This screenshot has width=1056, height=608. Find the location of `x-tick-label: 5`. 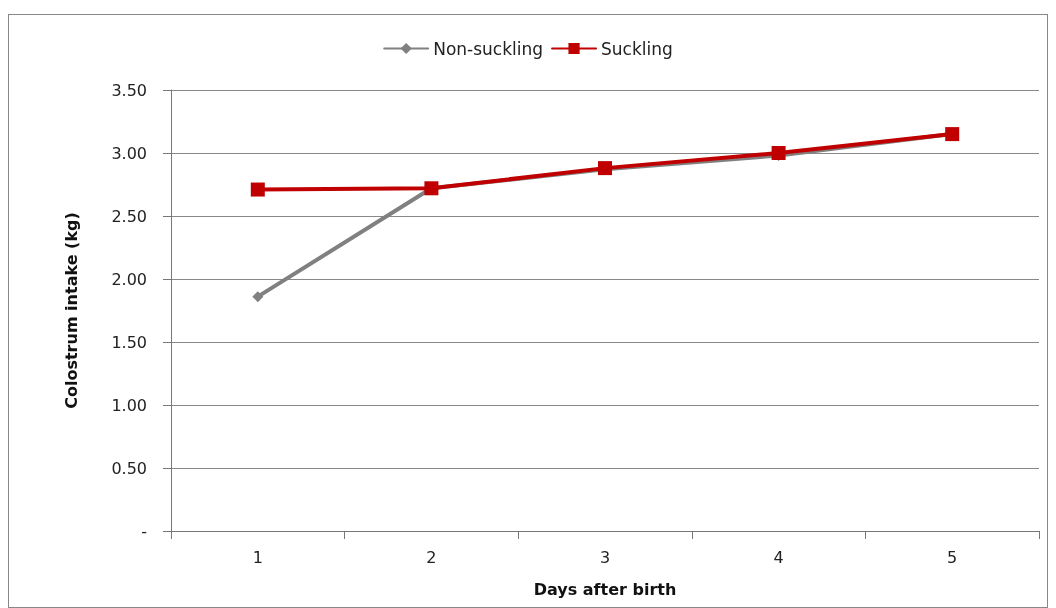

x-tick-label: 5 is located at coordinates (952, 557).